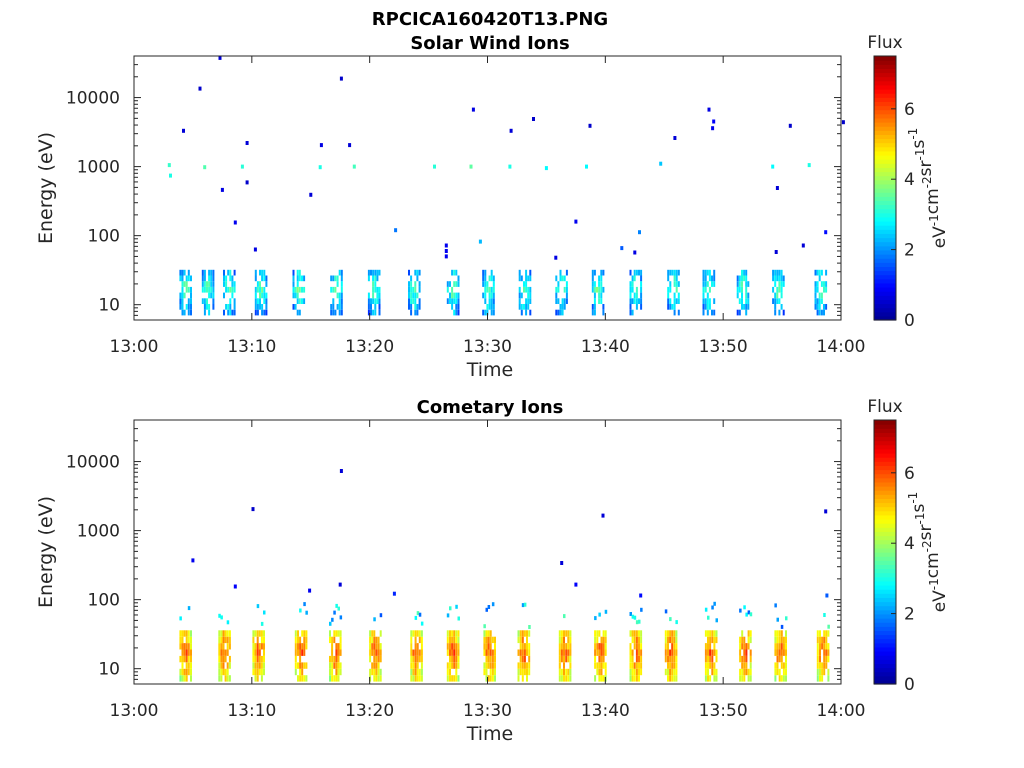  What do you see at coordinates (490, 407) in the screenshot?
I see `cometary-title: Cometary Ions` at bounding box center [490, 407].